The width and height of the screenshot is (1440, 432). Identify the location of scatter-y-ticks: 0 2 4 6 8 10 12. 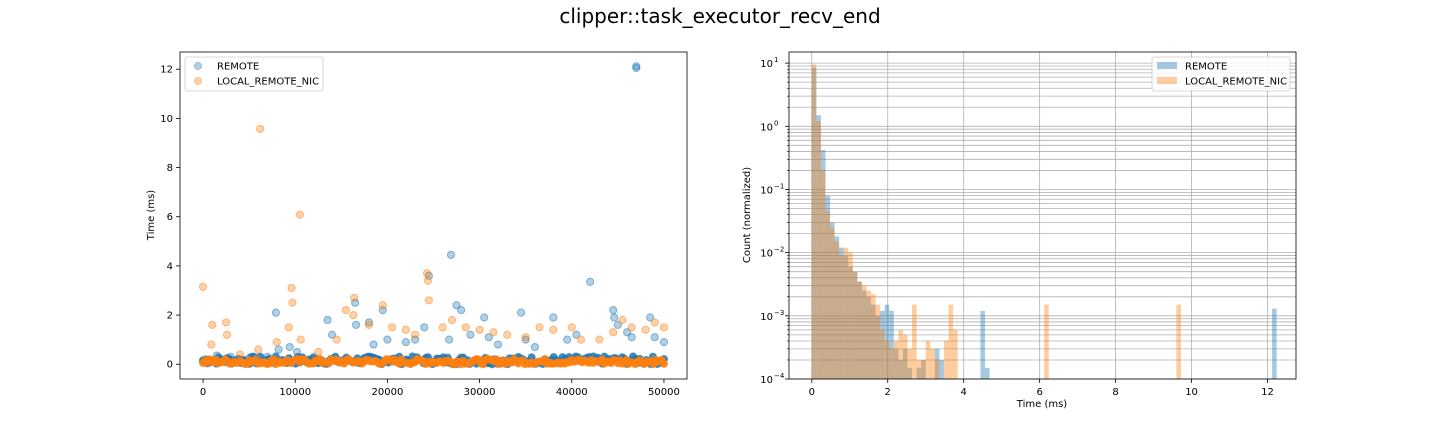
(170, 218).